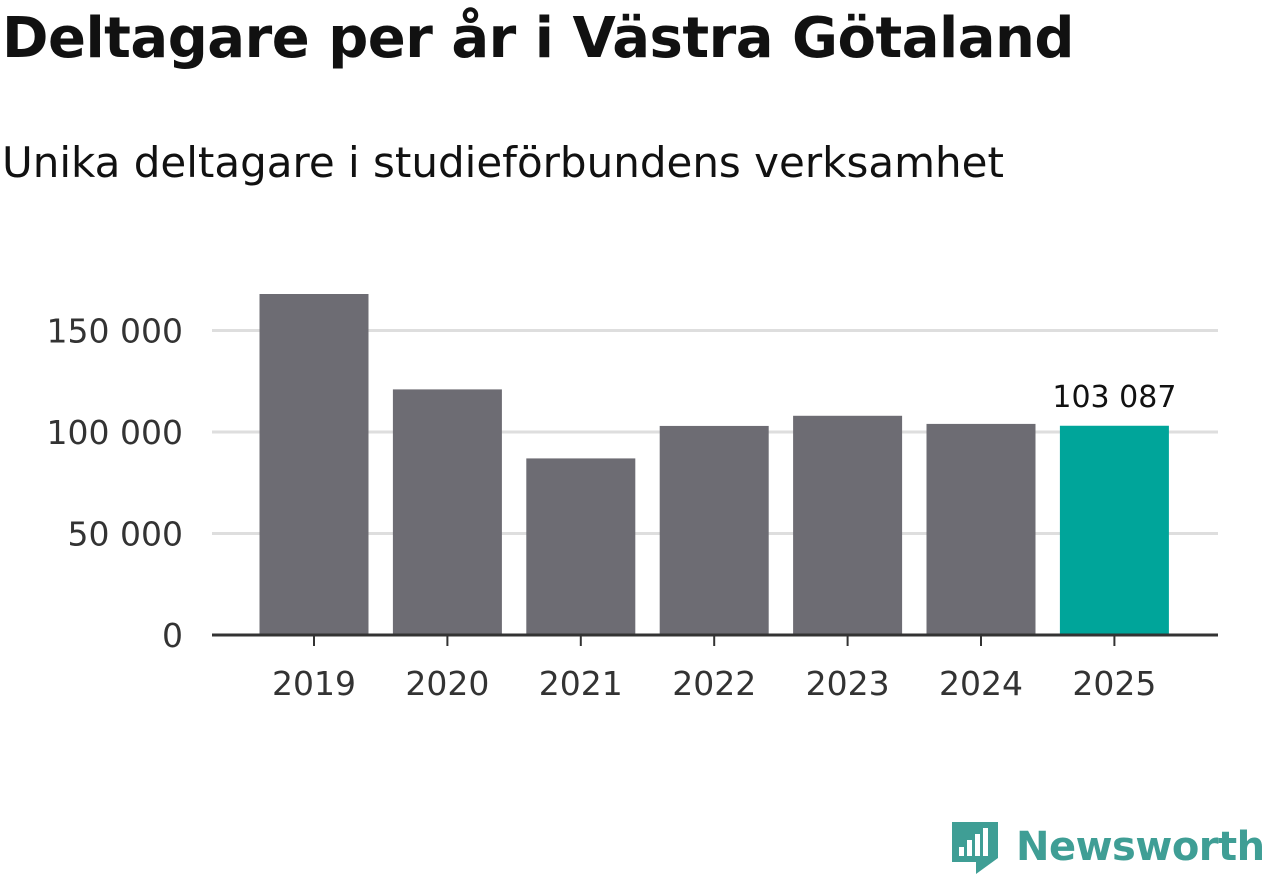 Image resolution: width=1262 pixels, height=879 pixels. Describe the element at coordinates (714, 530) in the screenshot. I see `bar-2022` at that location.